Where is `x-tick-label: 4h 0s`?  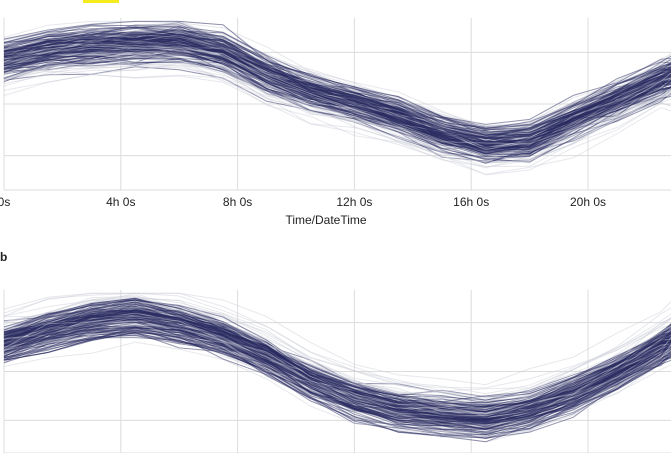
x-tick-label: 4h 0s is located at coordinates (120, 202).